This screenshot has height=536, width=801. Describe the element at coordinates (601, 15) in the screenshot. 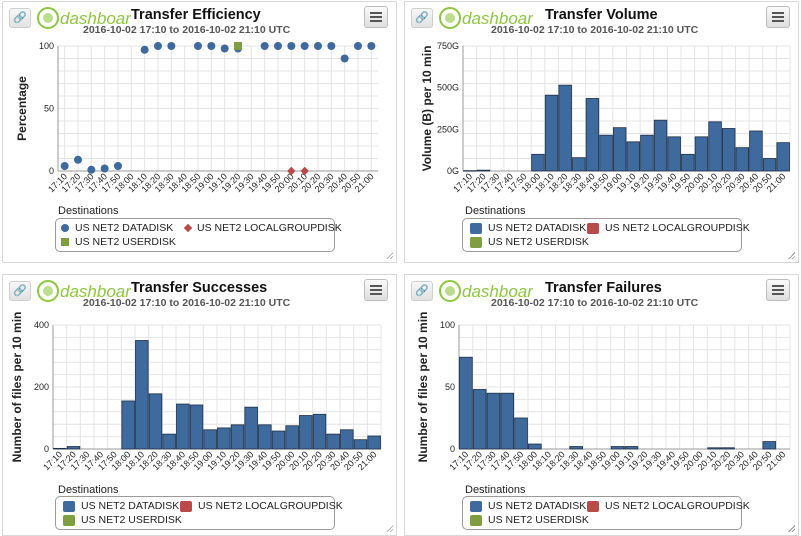

I see `chart-title: Transfer Volume` at that location.